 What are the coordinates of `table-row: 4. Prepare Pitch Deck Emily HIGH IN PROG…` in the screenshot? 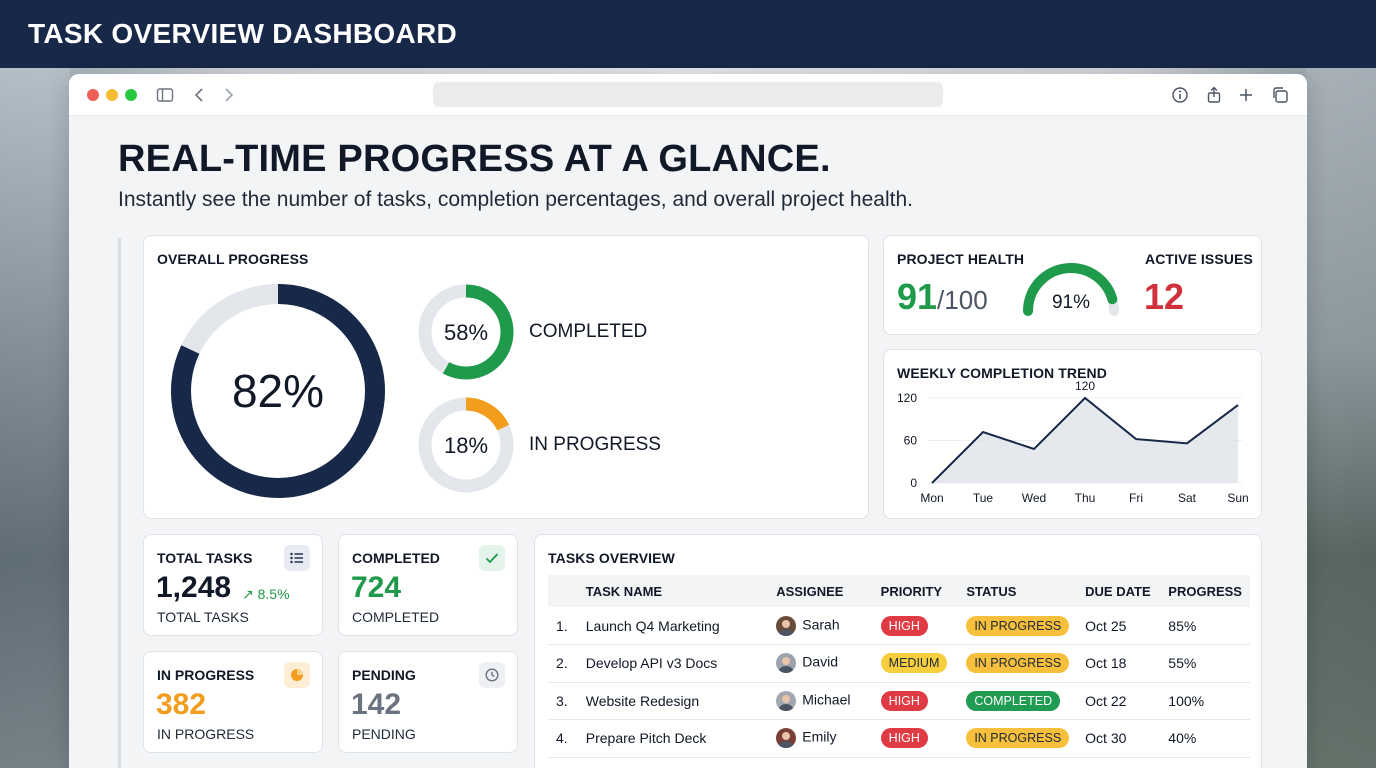 It's located at (899, 738).